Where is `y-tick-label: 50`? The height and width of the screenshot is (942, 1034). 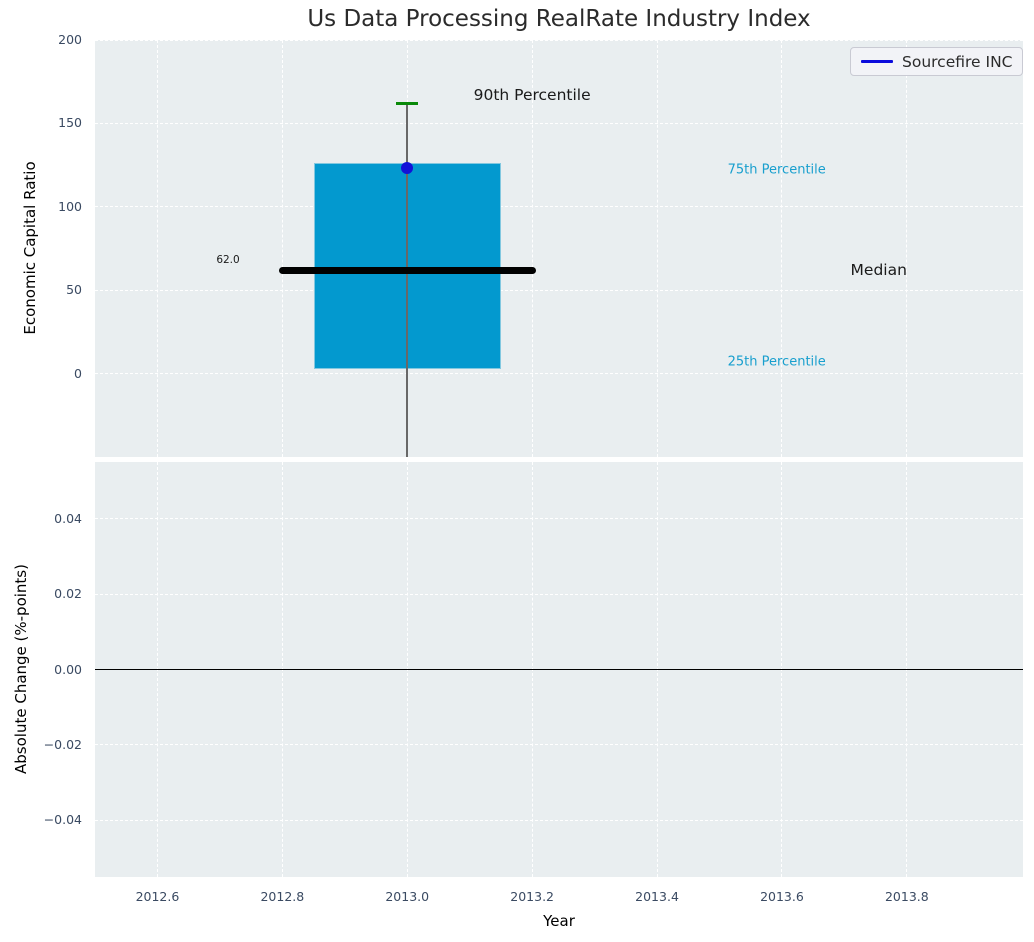 y-tick-label: 50 is located at coordinates (74, 290).